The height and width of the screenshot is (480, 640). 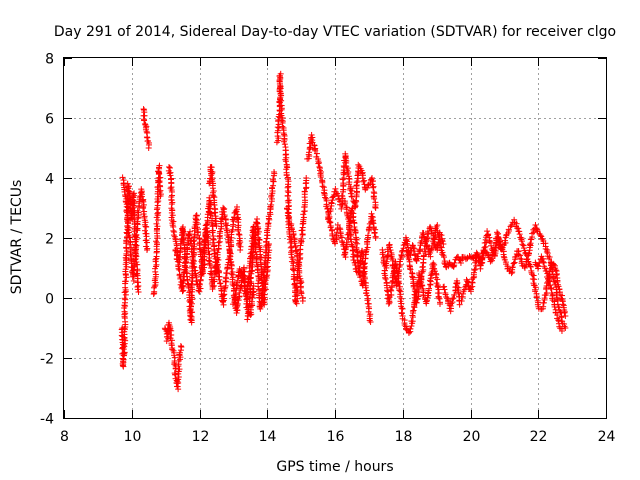 I want to click on y-tick-label: 0, so click(x=49, y=300).